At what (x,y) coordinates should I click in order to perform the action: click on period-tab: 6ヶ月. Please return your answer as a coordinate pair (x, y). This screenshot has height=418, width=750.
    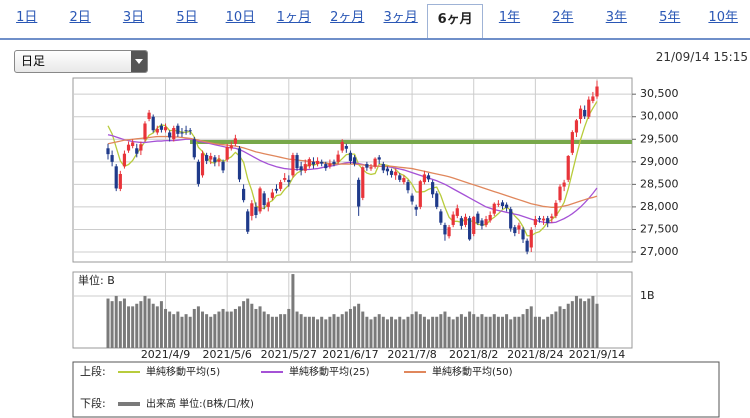
    Looking at the image, I should click on (455, 21).